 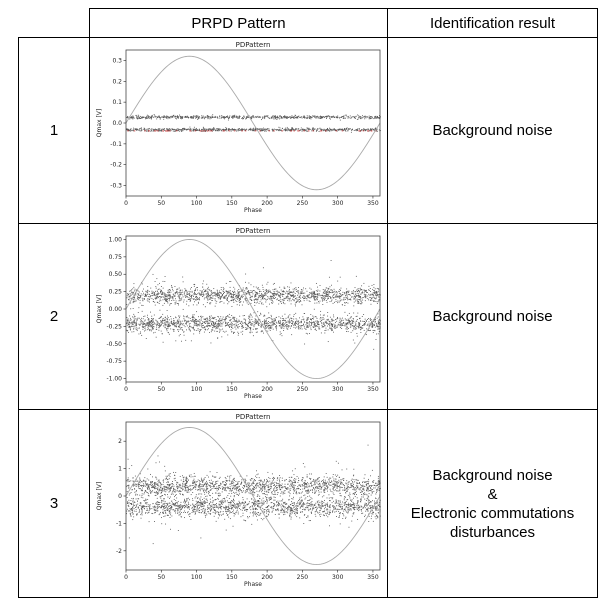 What do you see at coordinates (337, 389) in the screenshot?
I see `x-tick-label: 300` at bounding box center [337, 389].